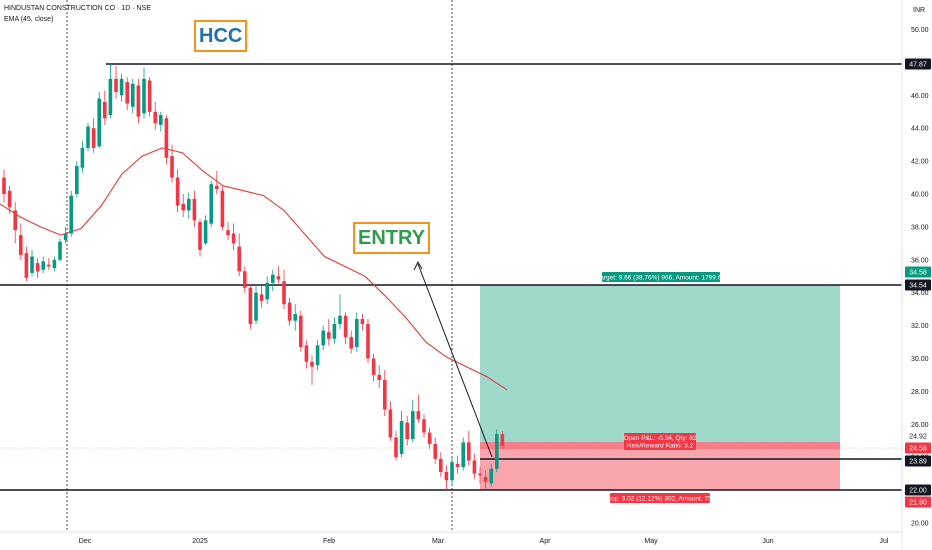 Image resolution: width=932 pixels, height=550 pixels. What do you see at coordinates (919, 10) in the screenshot?
I see `currency-label: INR` at bounding box center [919, 10].